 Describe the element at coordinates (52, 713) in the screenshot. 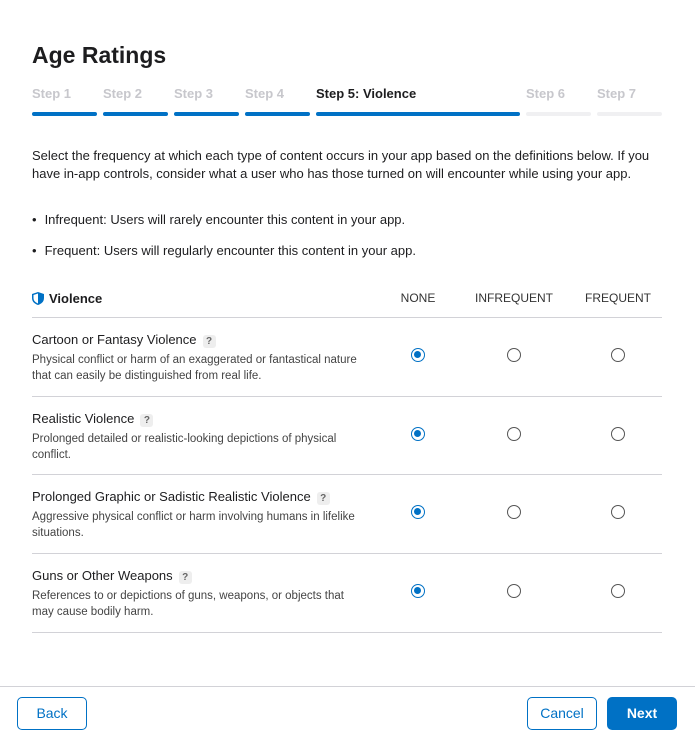

I see `back-button: Back` at that location.